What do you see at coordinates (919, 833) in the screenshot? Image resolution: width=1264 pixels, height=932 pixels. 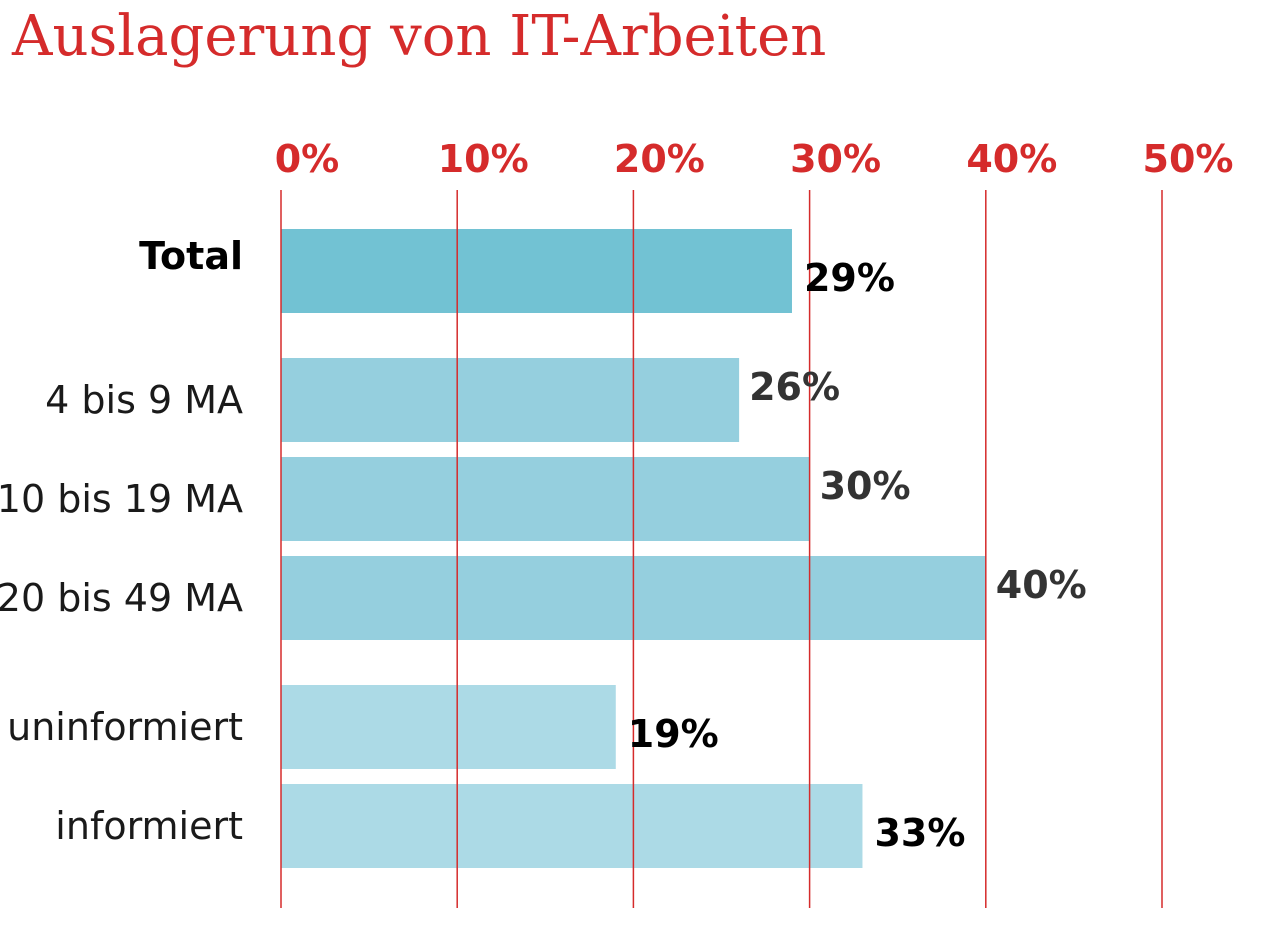 I see `value-label: 33%` at bounding box center [919, 833].